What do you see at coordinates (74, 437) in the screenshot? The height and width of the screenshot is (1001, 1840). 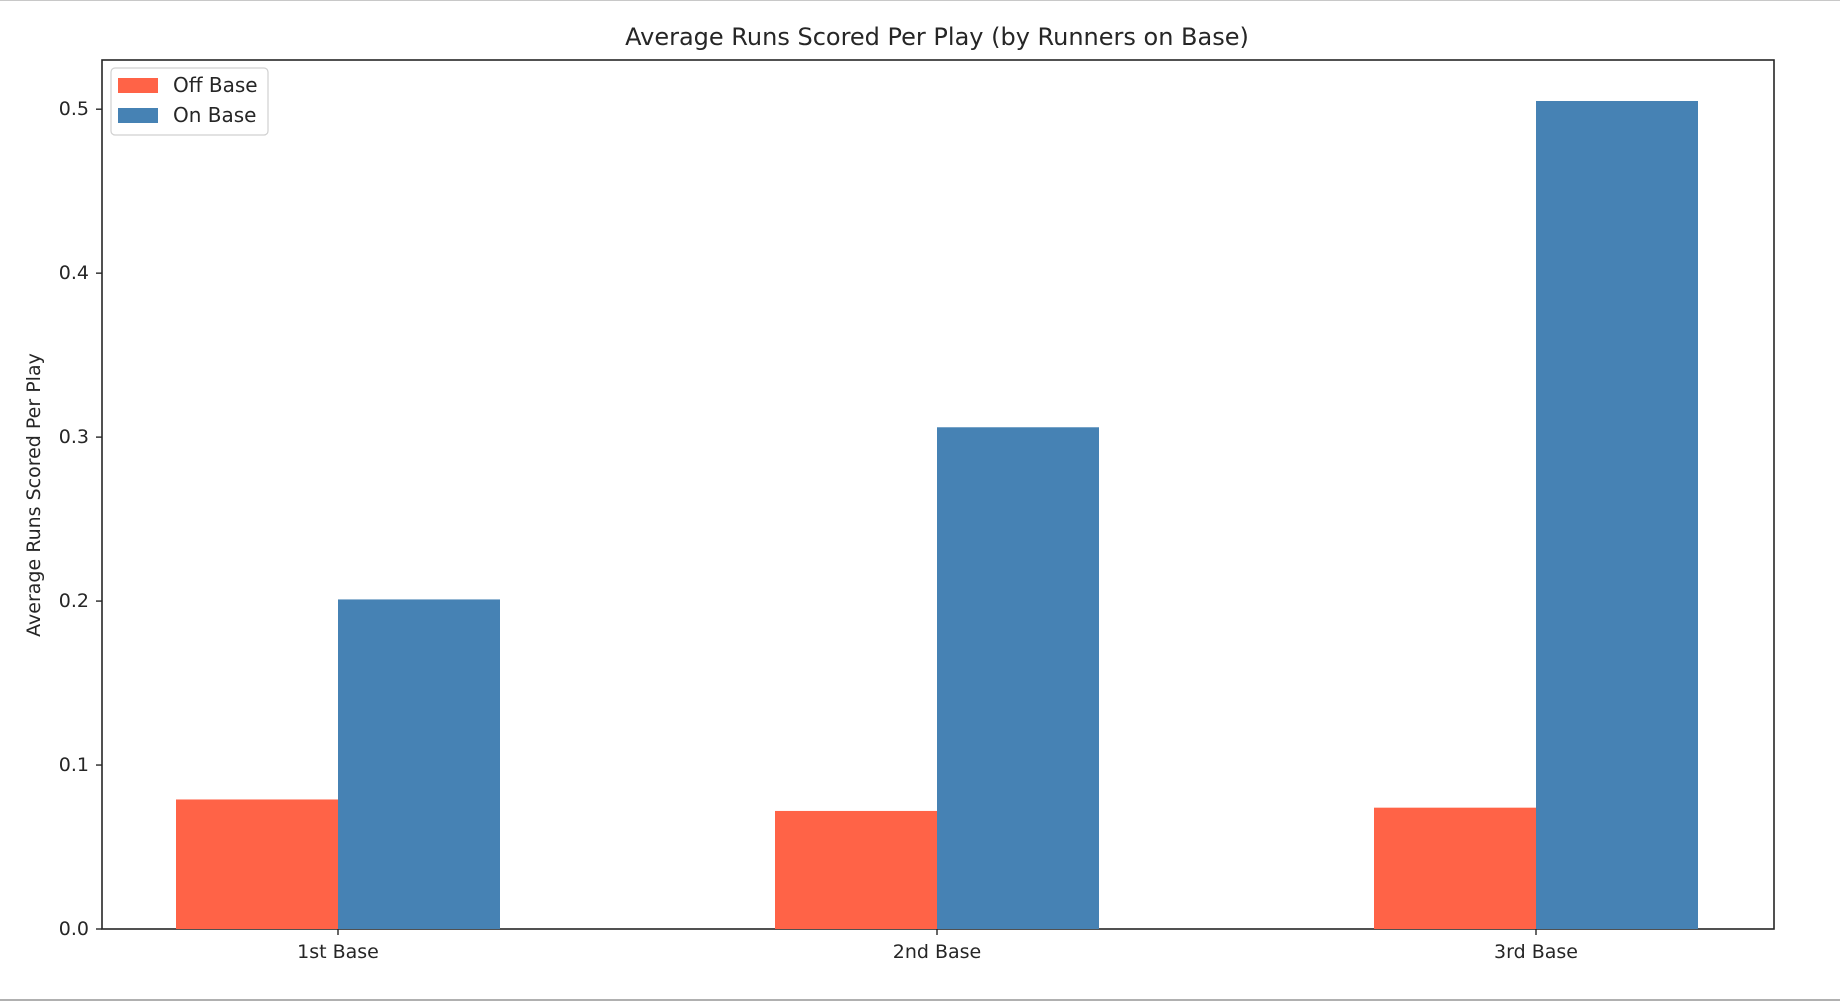 I see `y-tick-label: 0.3` at bounding box center [74, 437].